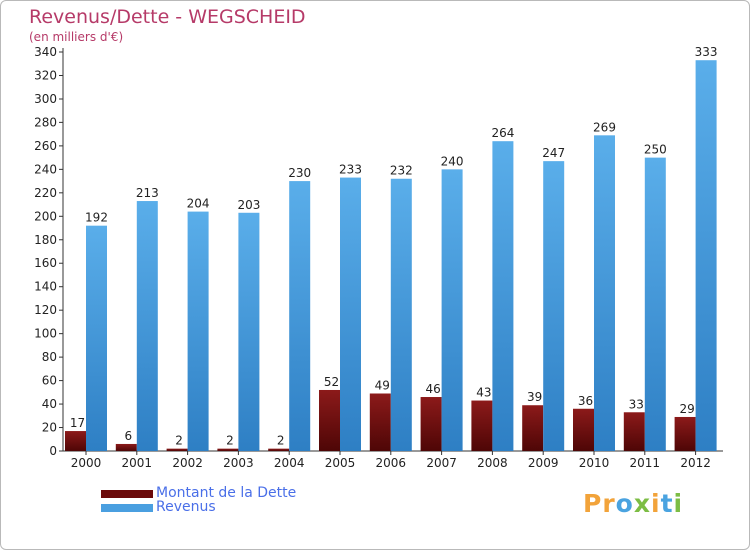 This screenshot has width=750, height=550. What do you see at coordinates (126, 447) in the screenshot?
I see `bar-dette-2001` at bounding box center [126, 447].